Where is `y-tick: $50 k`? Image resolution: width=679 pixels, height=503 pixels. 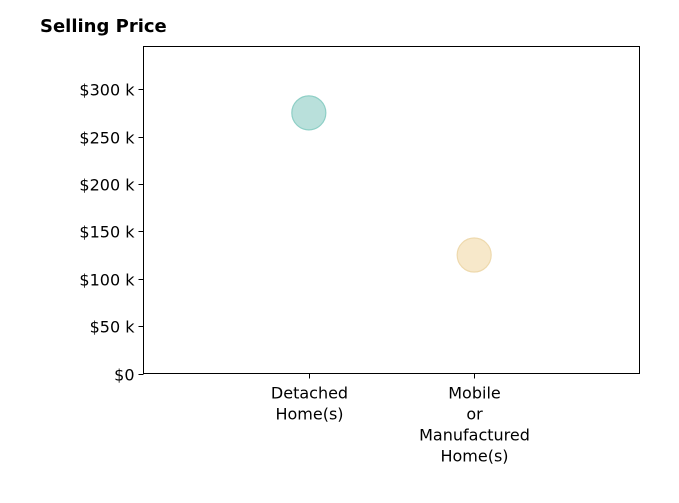 y-tick: $50 k is located at coordinates (117, 327).